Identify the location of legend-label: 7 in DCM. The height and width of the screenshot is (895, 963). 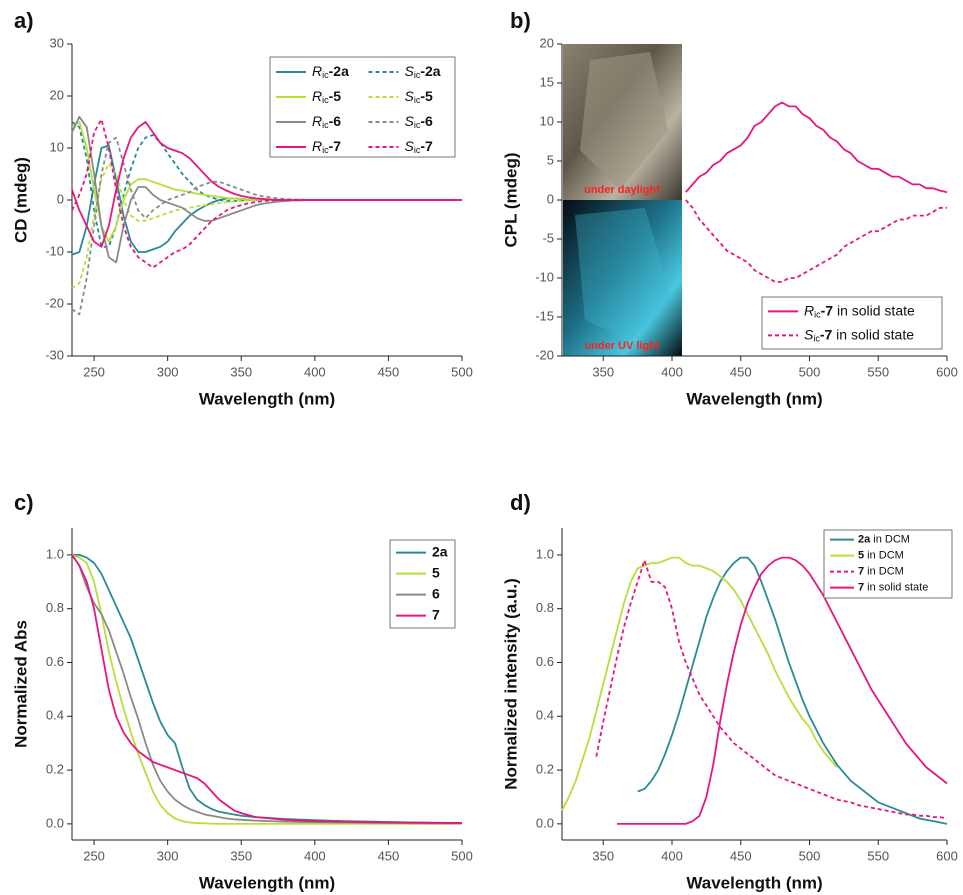
(881, 572).